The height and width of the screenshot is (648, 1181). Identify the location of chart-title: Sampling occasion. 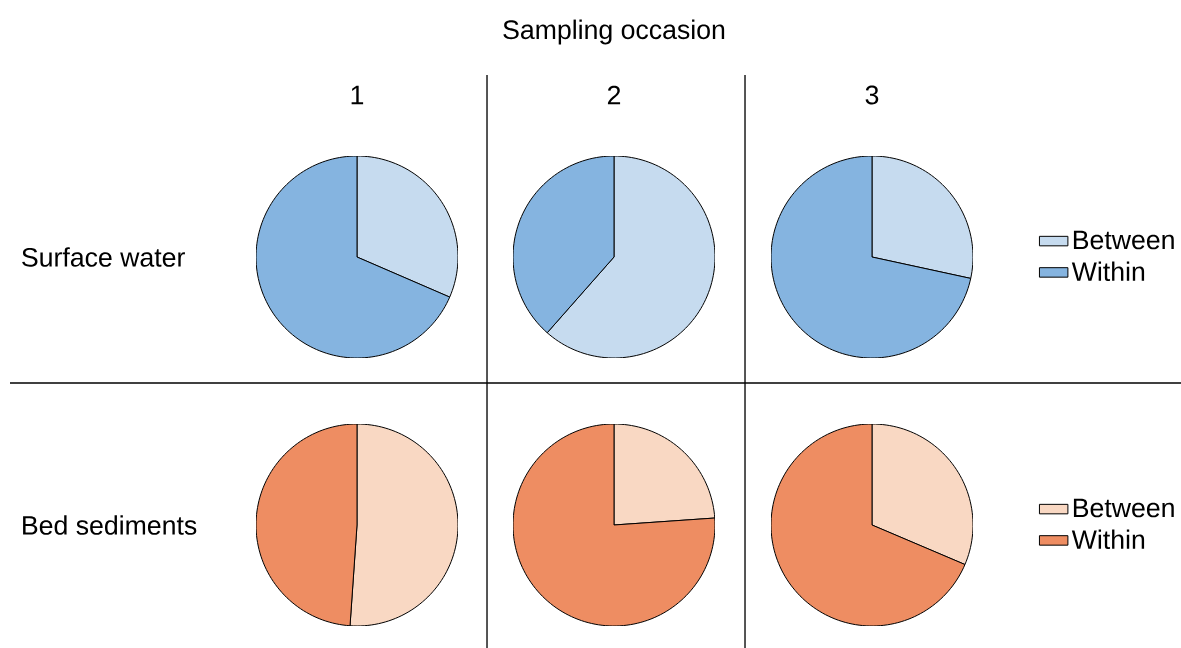
(614, 32).